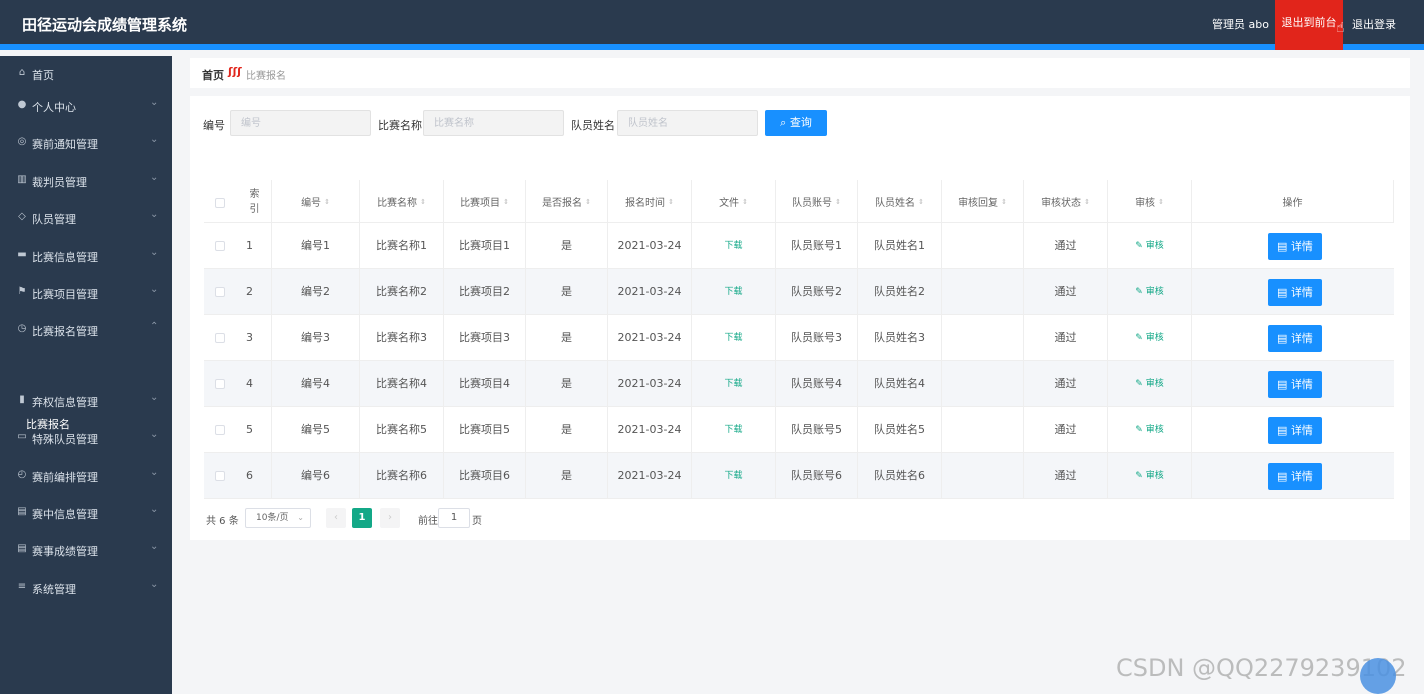 Image resolution: width=1424 pixels, height=694 pixels. What do you see at coordinates (562, 203) in the screenshot?
I see `column-header-label: 是否报名` at bounding box center [562, 203].